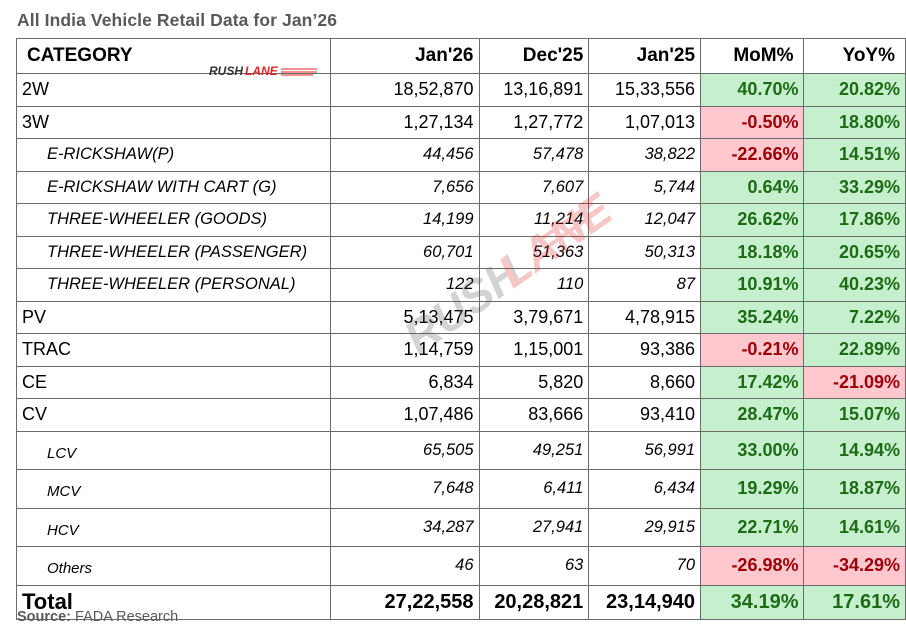 This screenshot has width=906, height=640. What do you see at coordinates (534, 527) in the screenshot?
I see `cell-dec25: 27,941` at bounding box center [534, 527].